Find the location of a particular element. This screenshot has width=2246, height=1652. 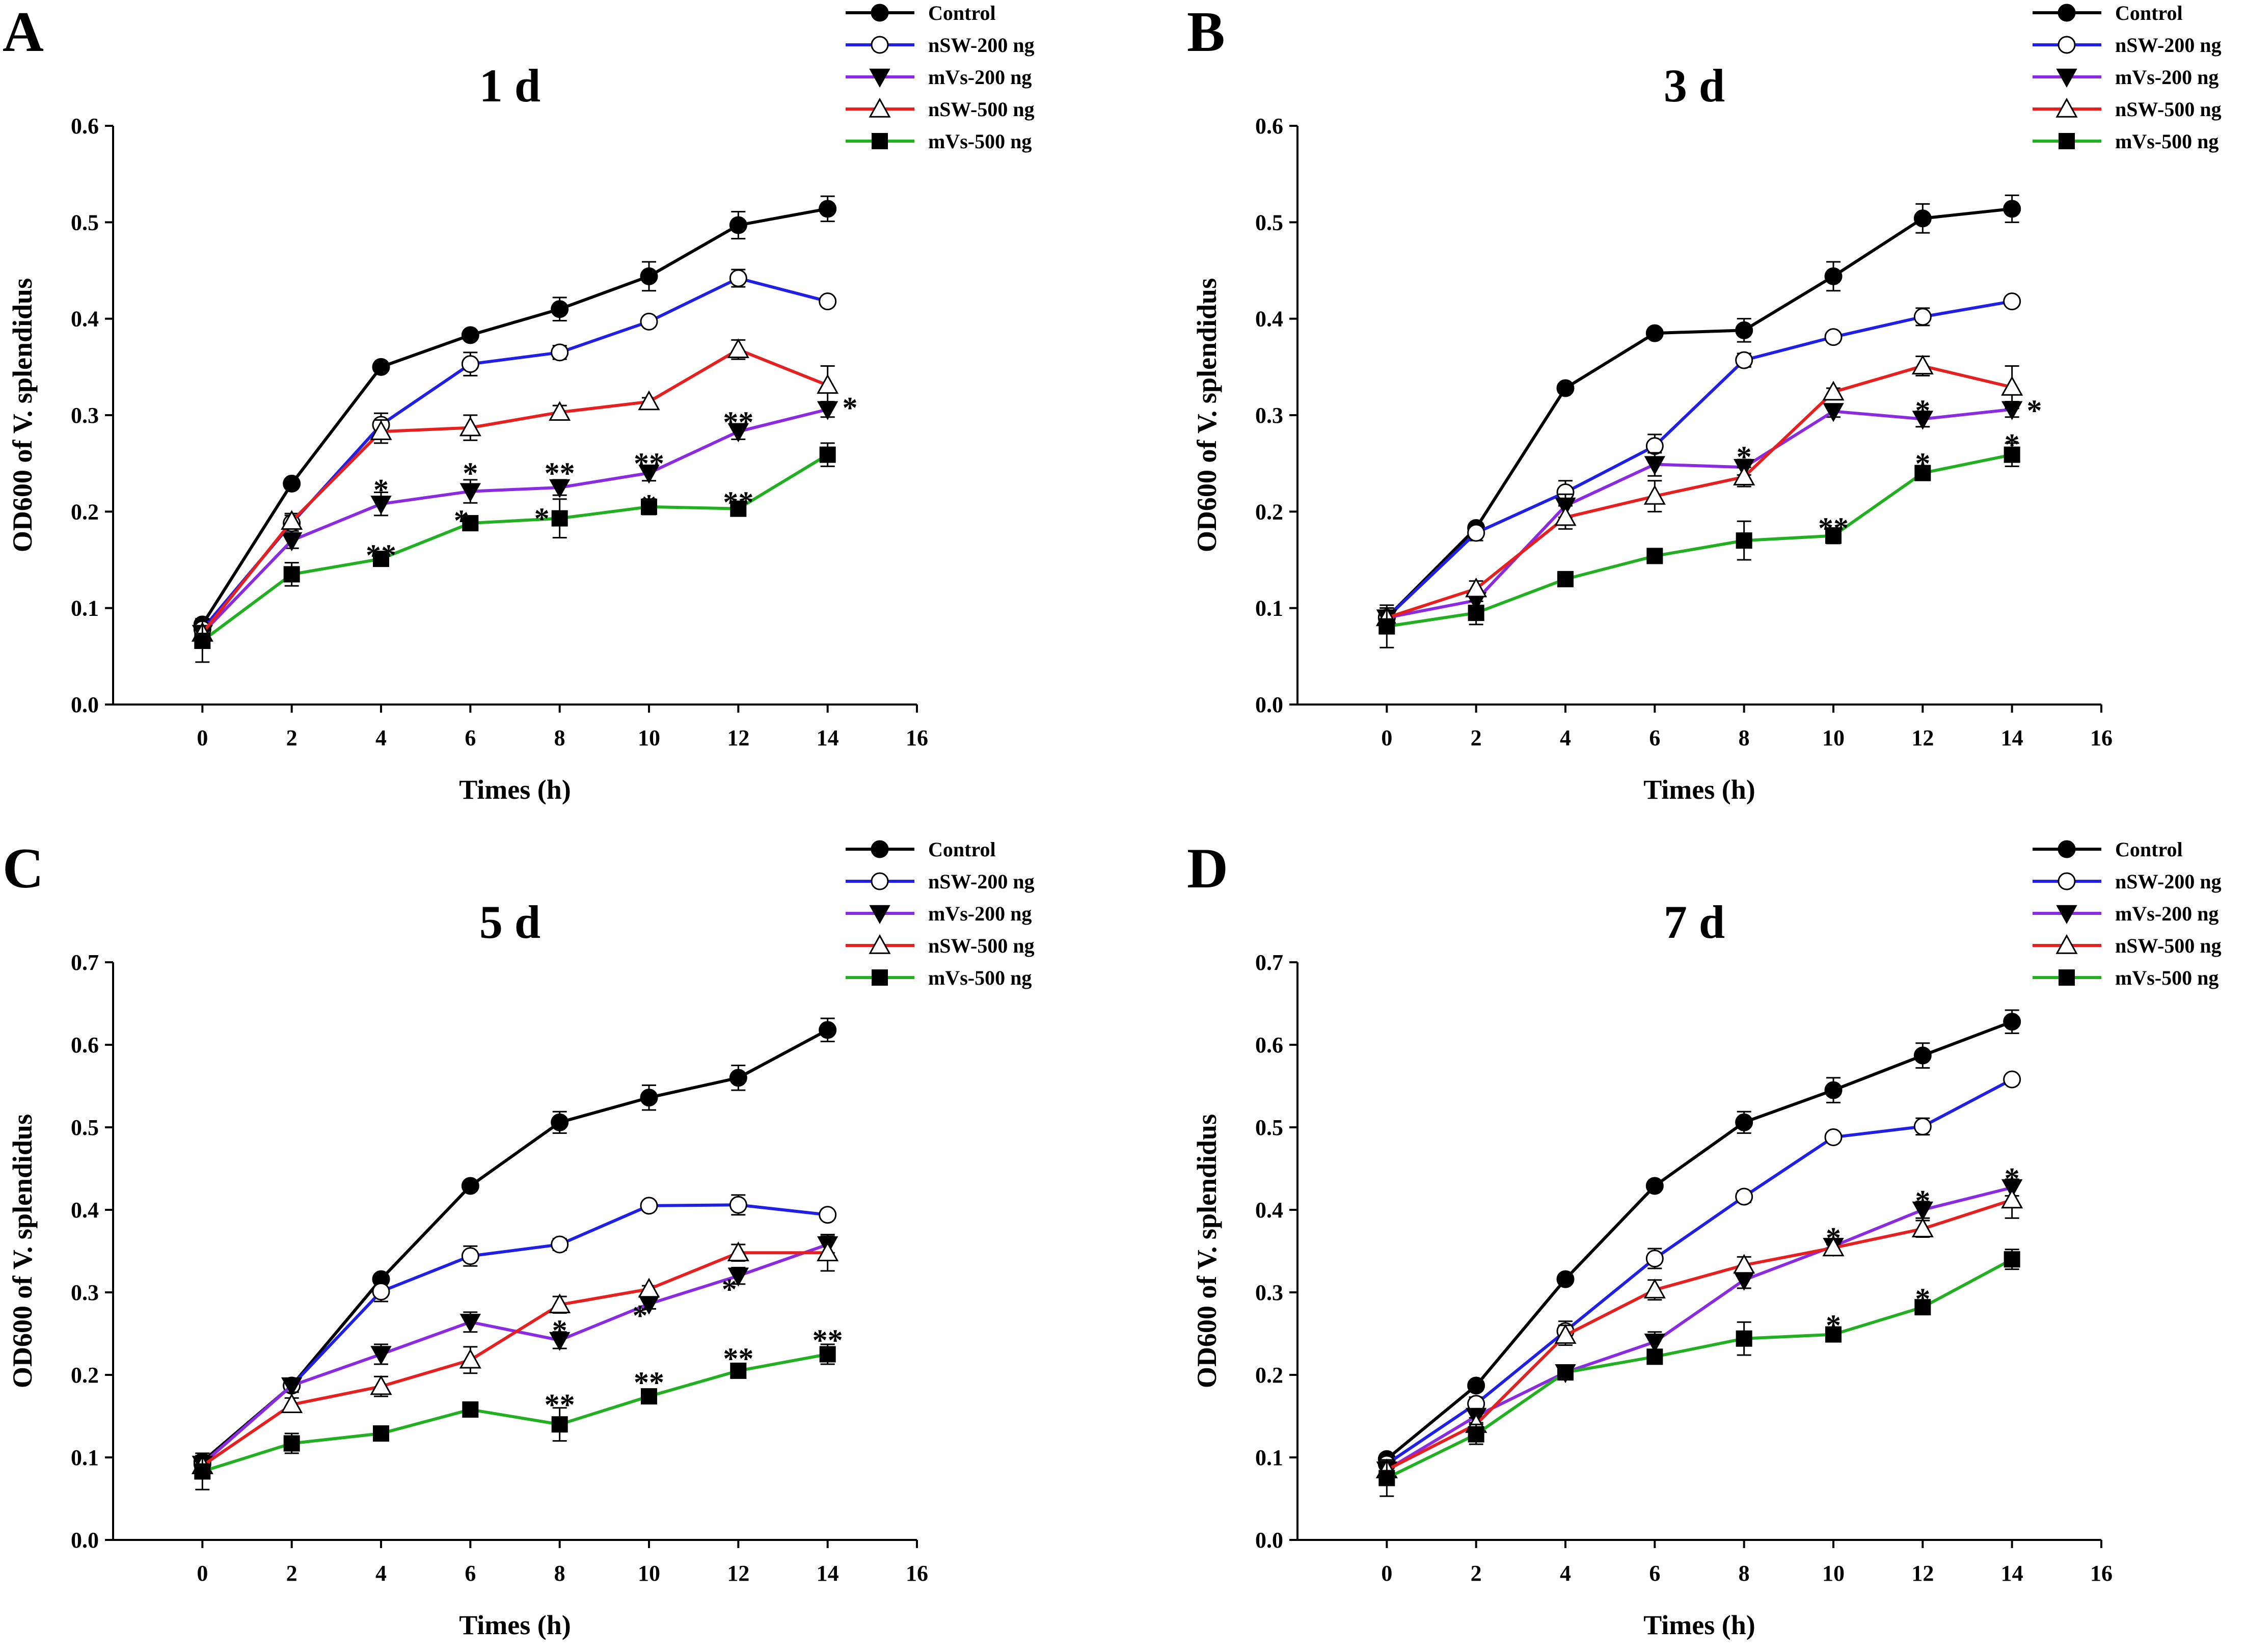

legend-label: mVs-200 ng is located at coordinates (980, 78).